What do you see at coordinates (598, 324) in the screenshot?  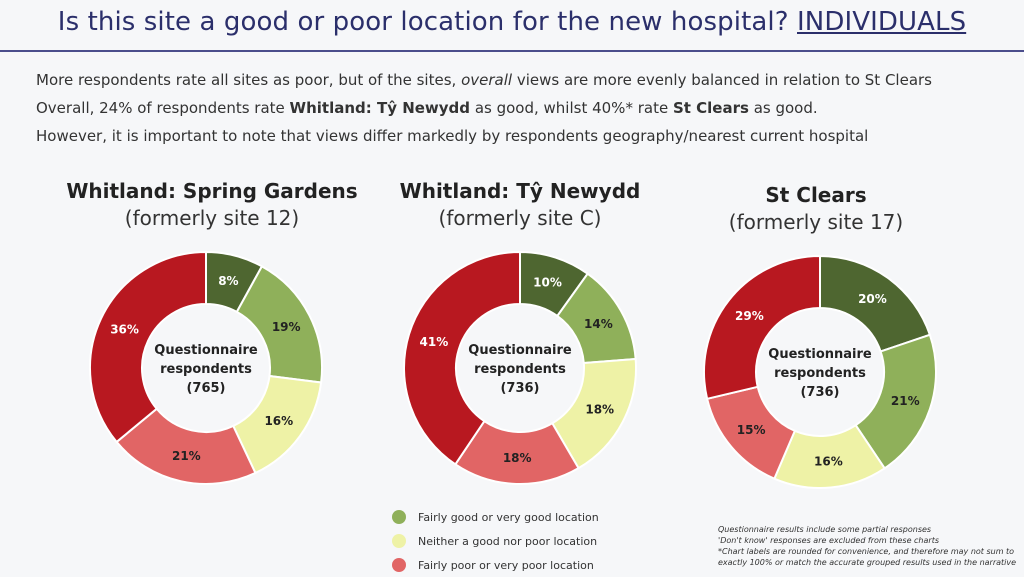 I see `chart-2-label-fairly-good: 14%` at bounding box center [598, 324].